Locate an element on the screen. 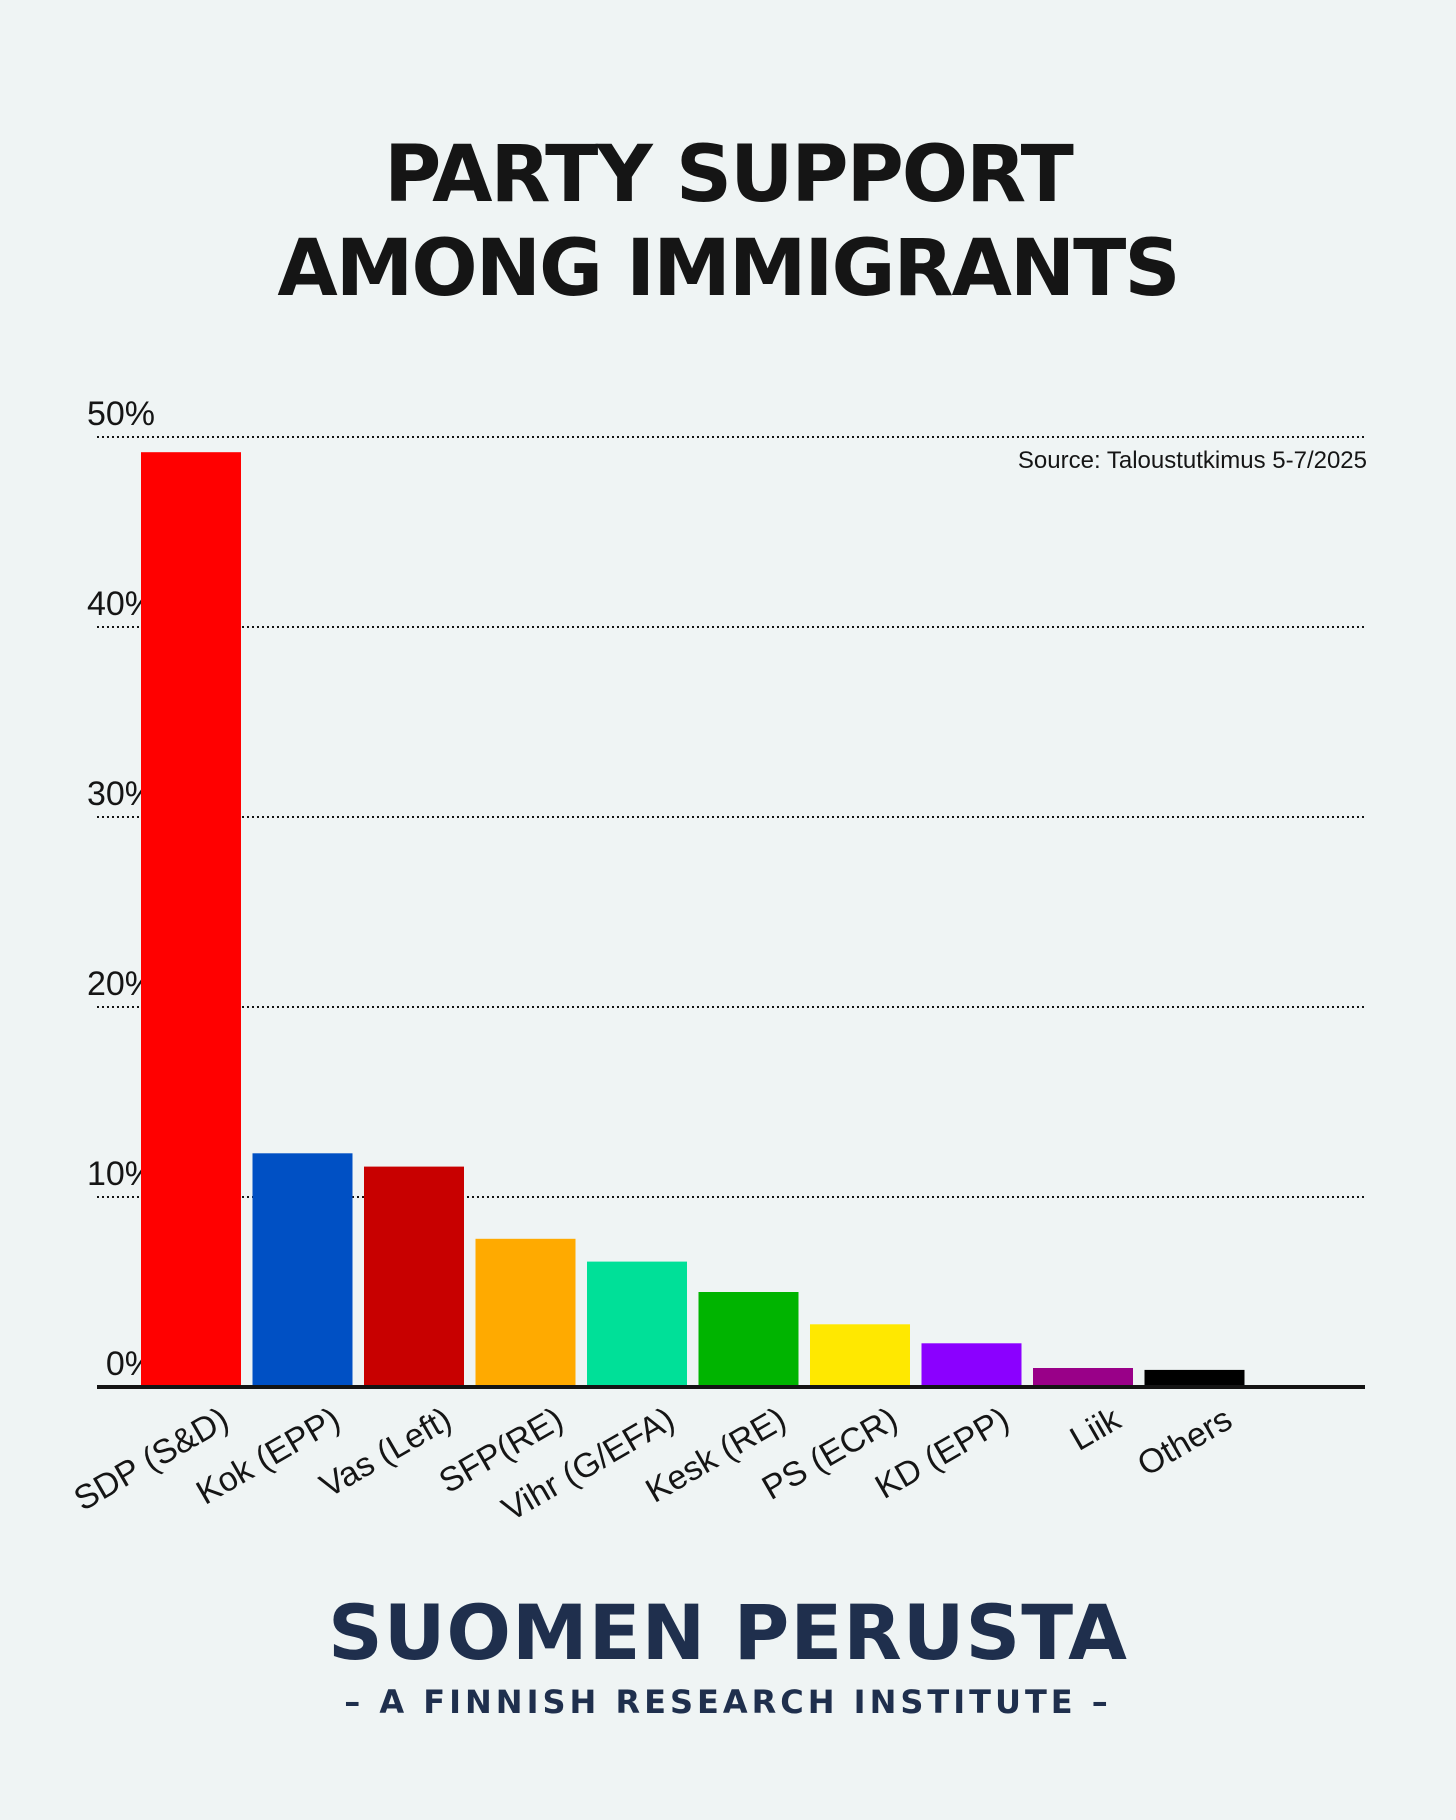  bar-ps-ecr is located at coordinates (860, 1355).